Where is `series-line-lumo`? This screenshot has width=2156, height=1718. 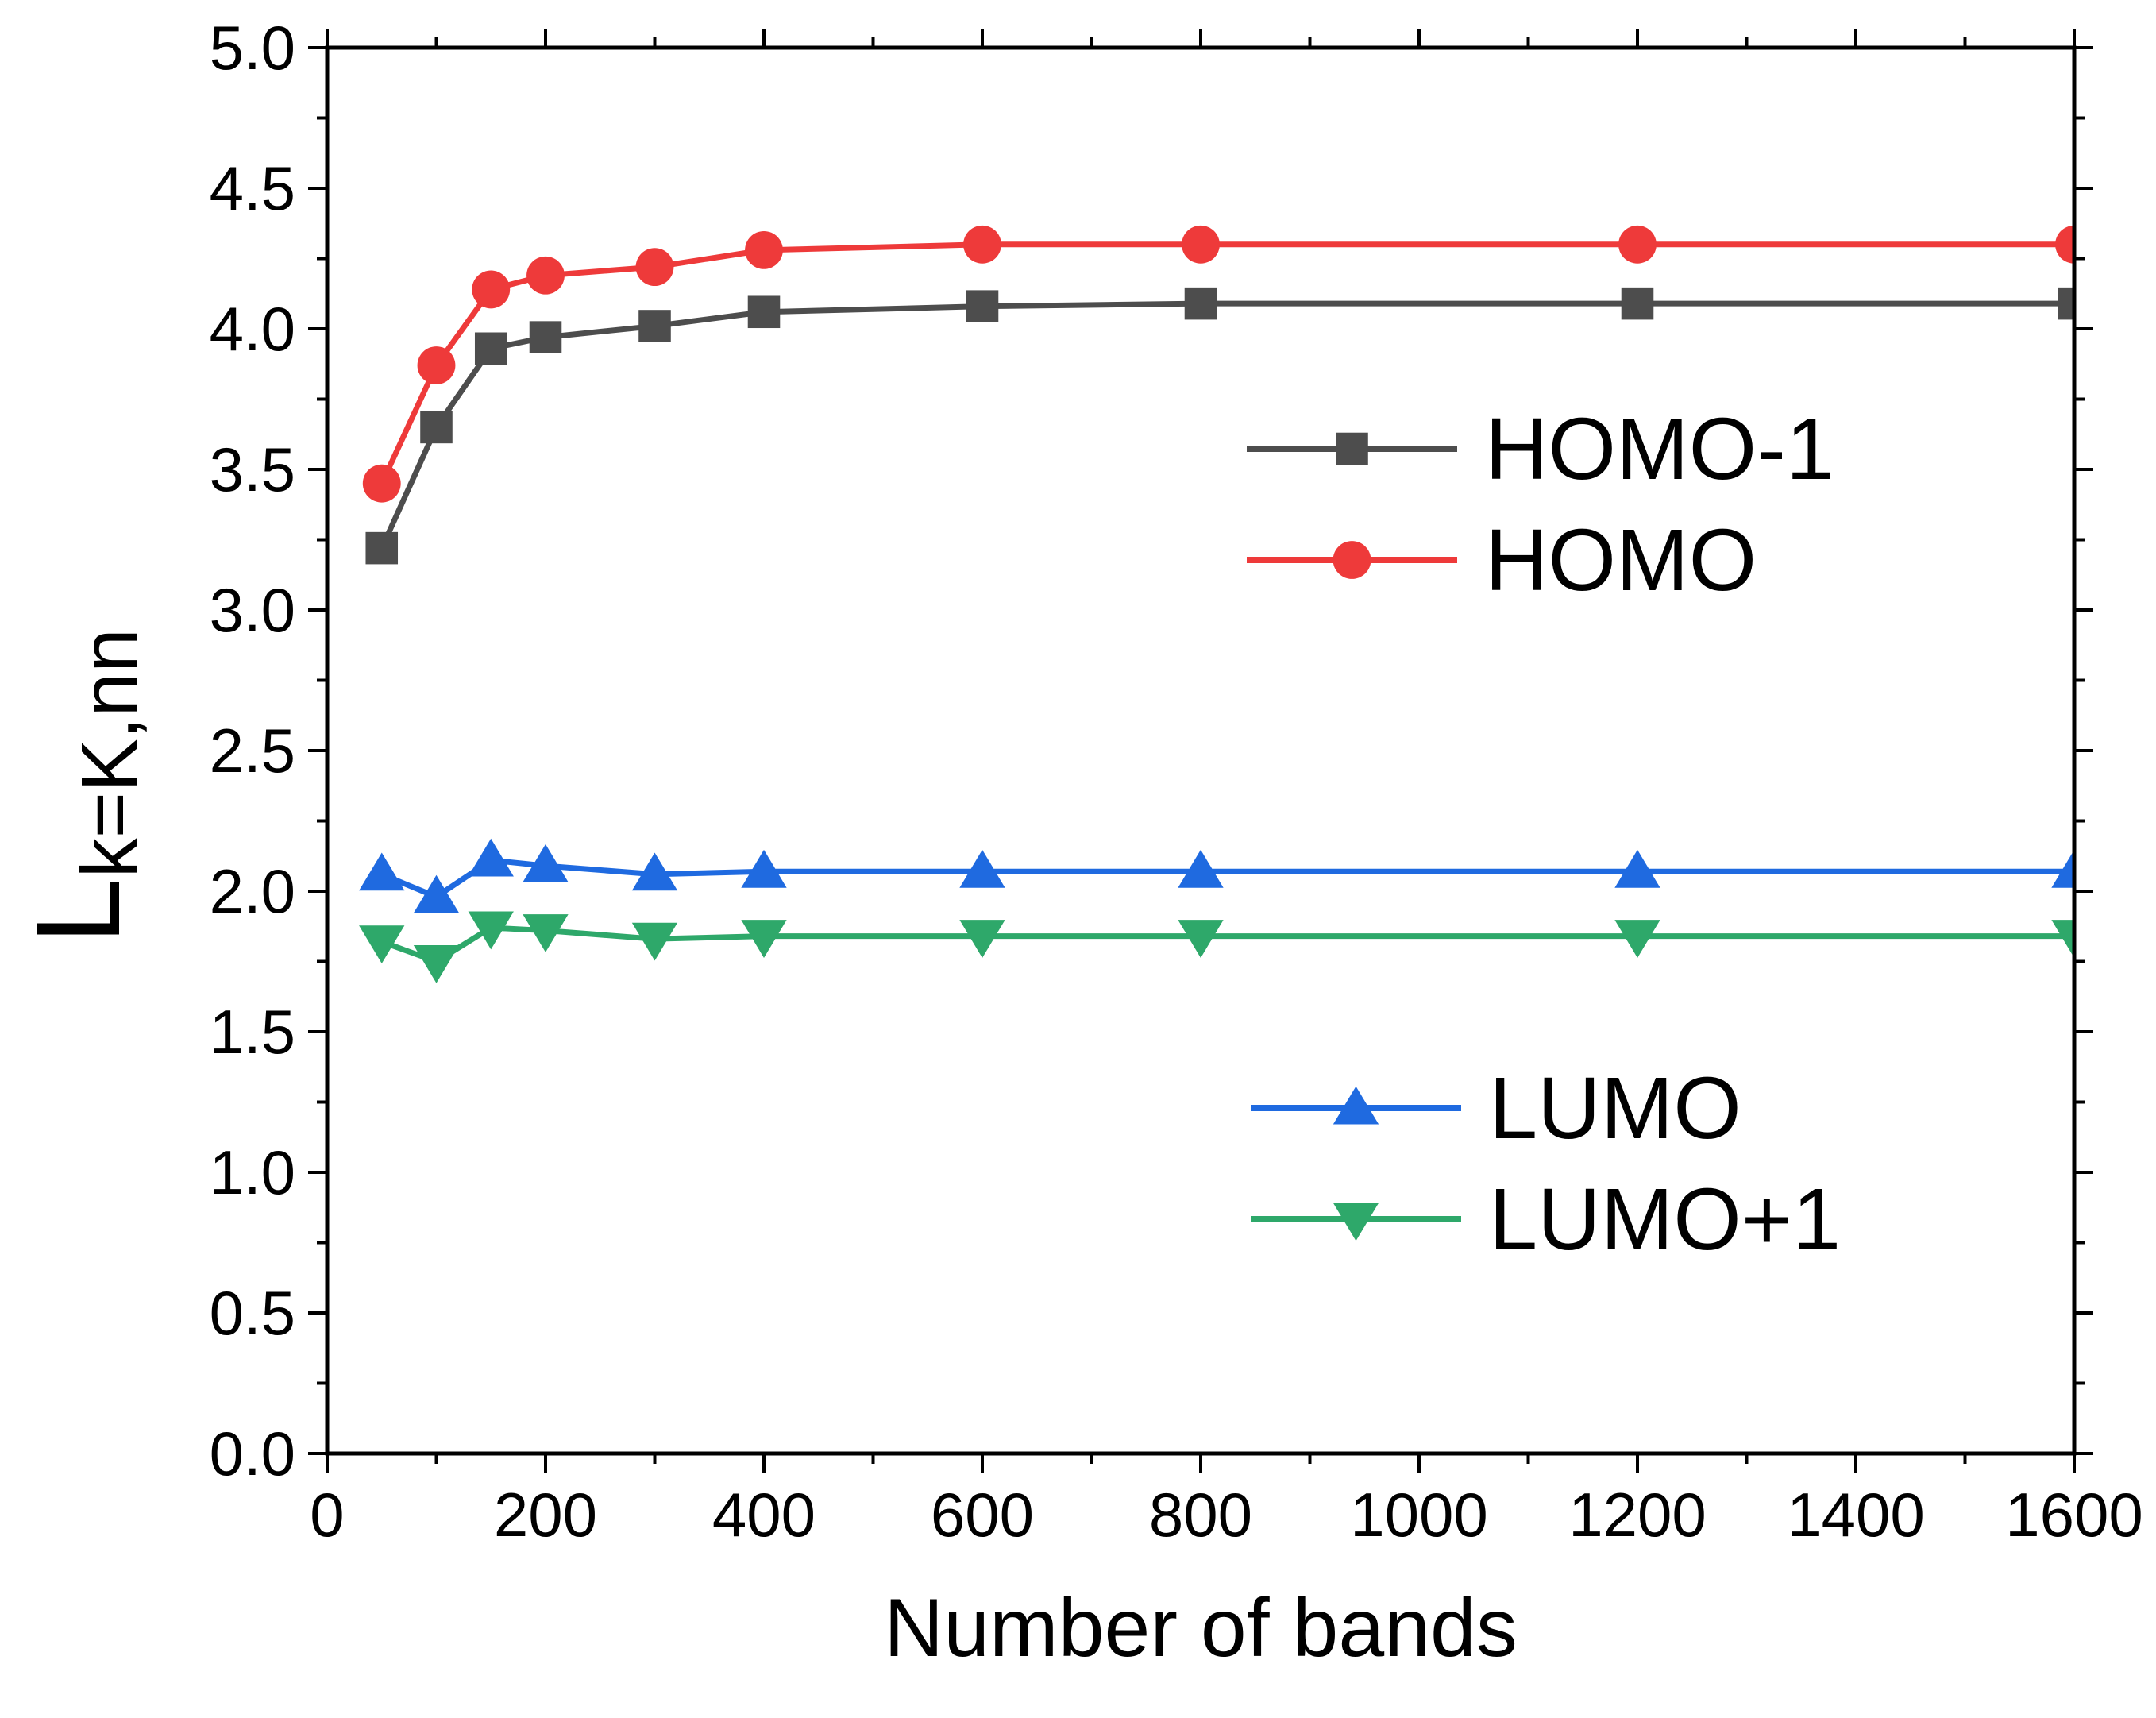 series-line-lumo is located at coordinates (1227, 879).